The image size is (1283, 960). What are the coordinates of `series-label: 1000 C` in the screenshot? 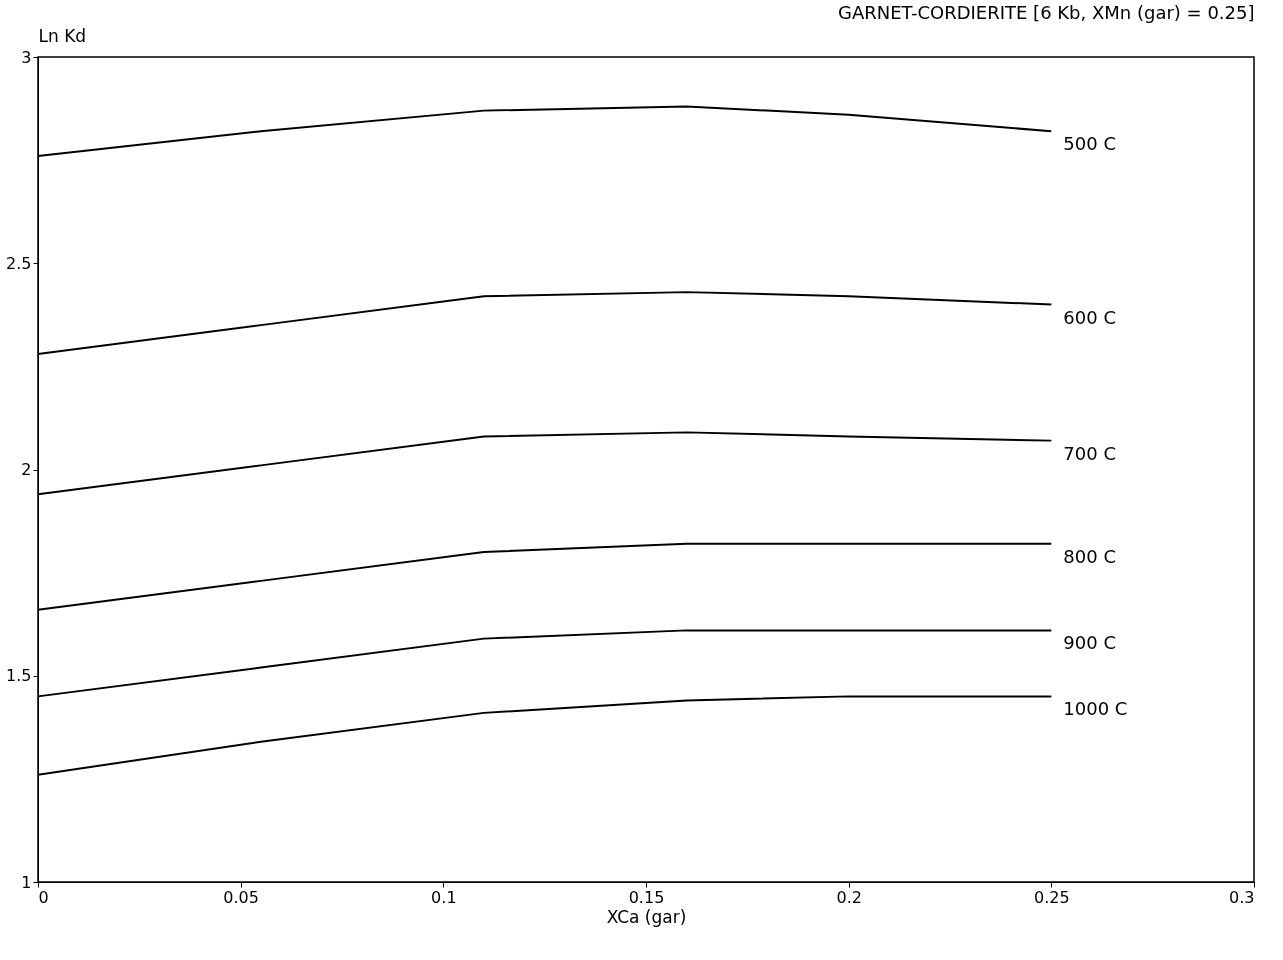 It's located at (1095, 709).